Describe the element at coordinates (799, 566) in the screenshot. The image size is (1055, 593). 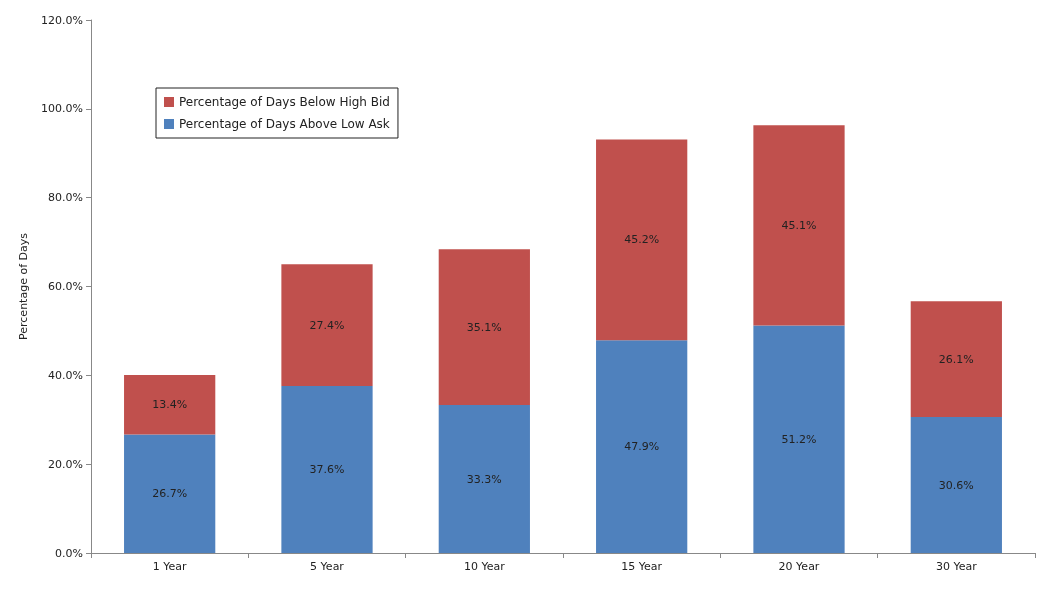
I see `x-tick-label: 20 Year` at that location.